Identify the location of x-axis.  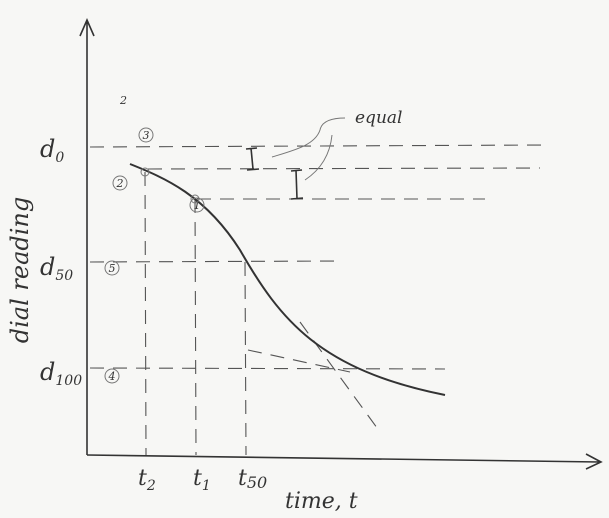
(344, 461).